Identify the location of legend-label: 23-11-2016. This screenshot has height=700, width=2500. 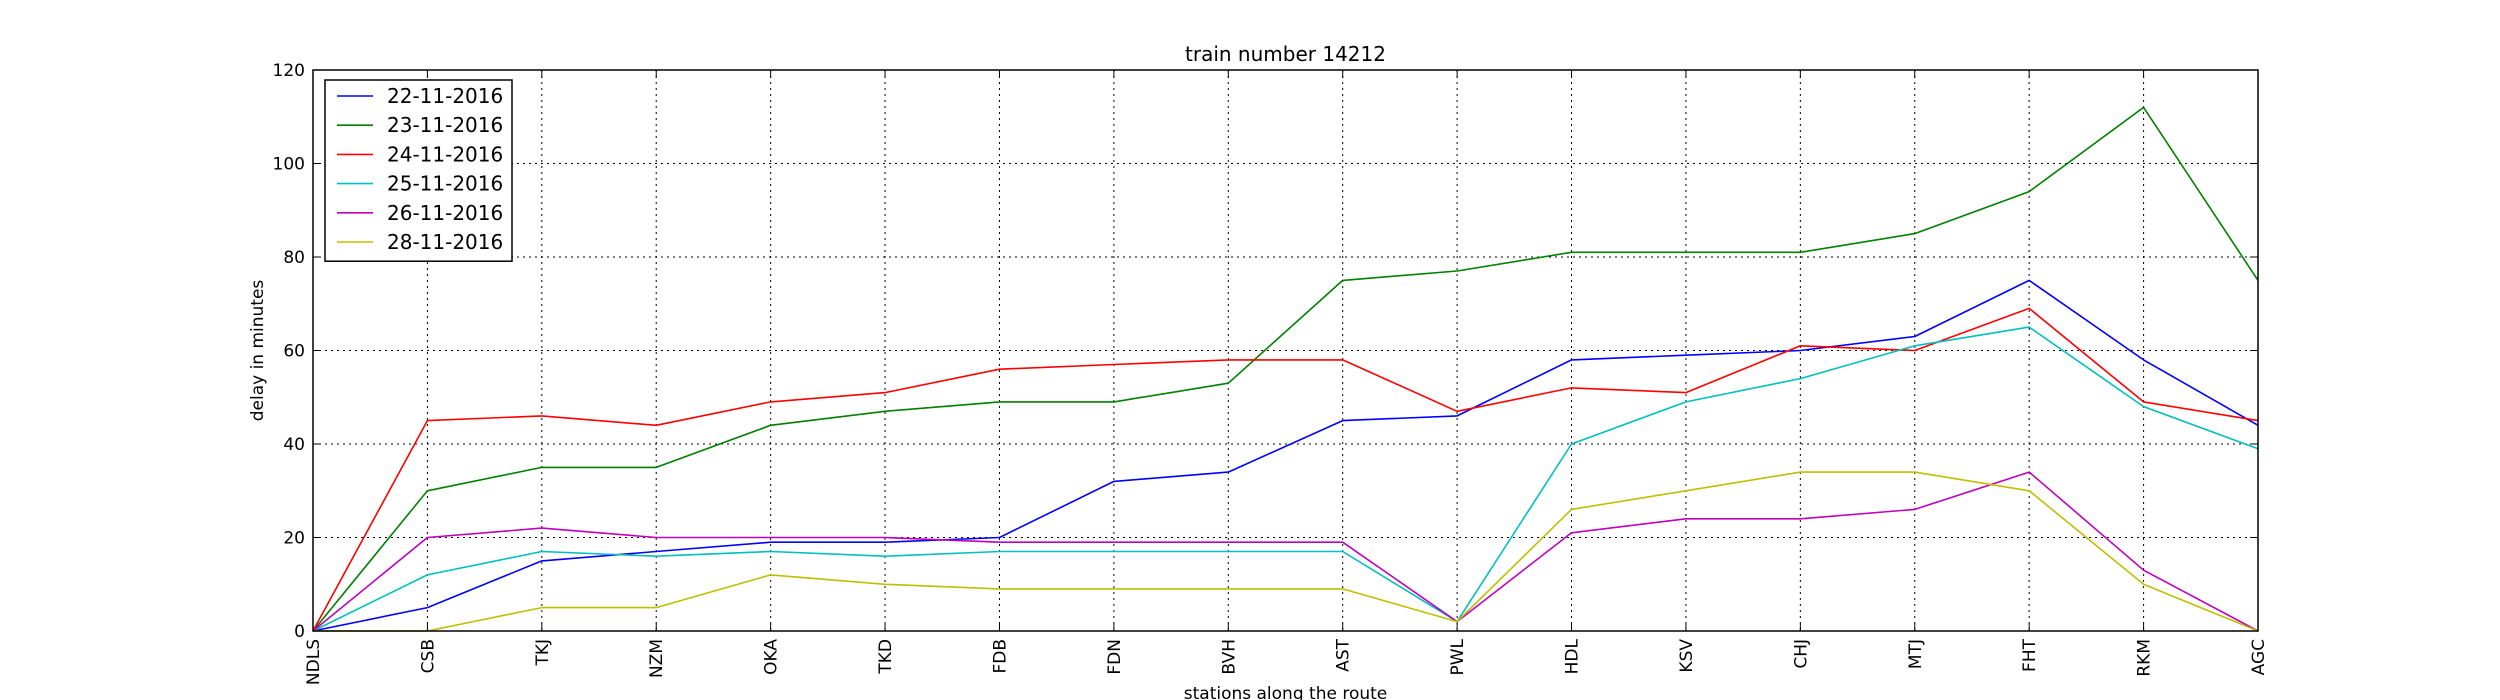
(445, 125).